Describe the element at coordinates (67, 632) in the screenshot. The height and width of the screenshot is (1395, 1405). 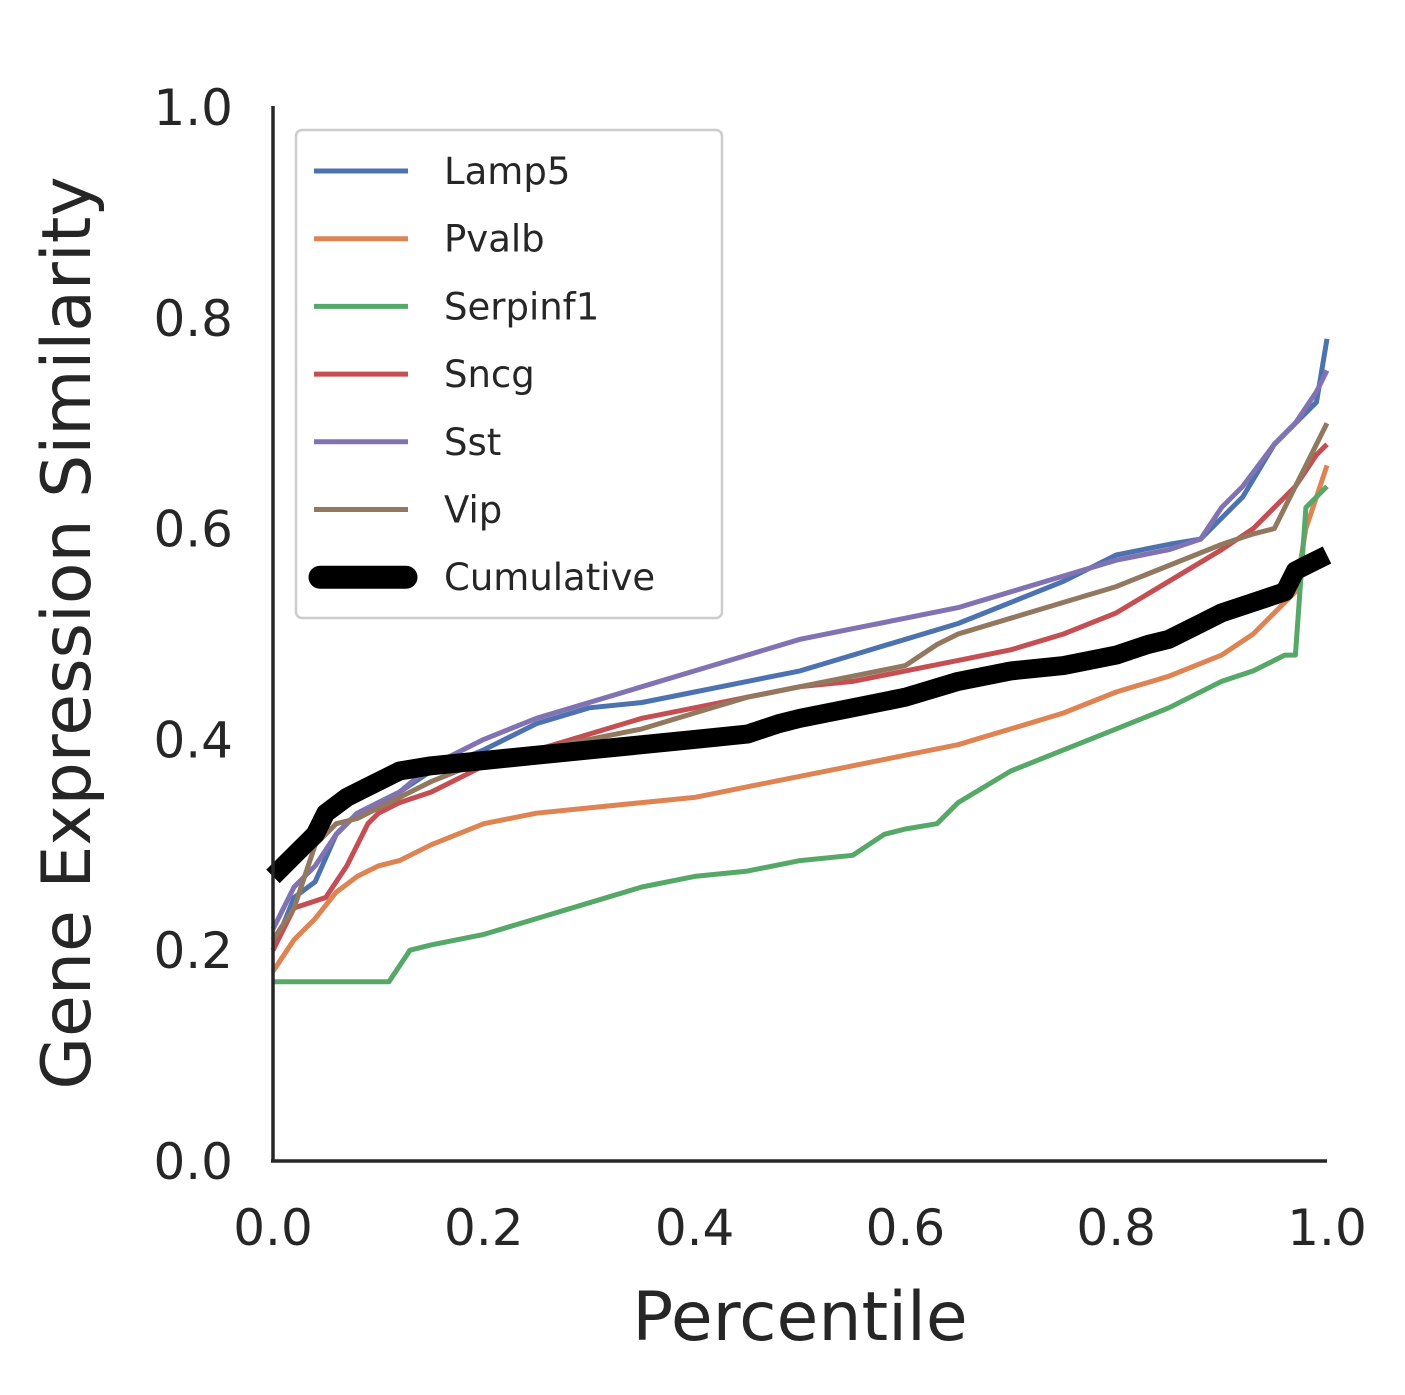
I see `y-axis-title: Gene Expression Similarity` at that location.